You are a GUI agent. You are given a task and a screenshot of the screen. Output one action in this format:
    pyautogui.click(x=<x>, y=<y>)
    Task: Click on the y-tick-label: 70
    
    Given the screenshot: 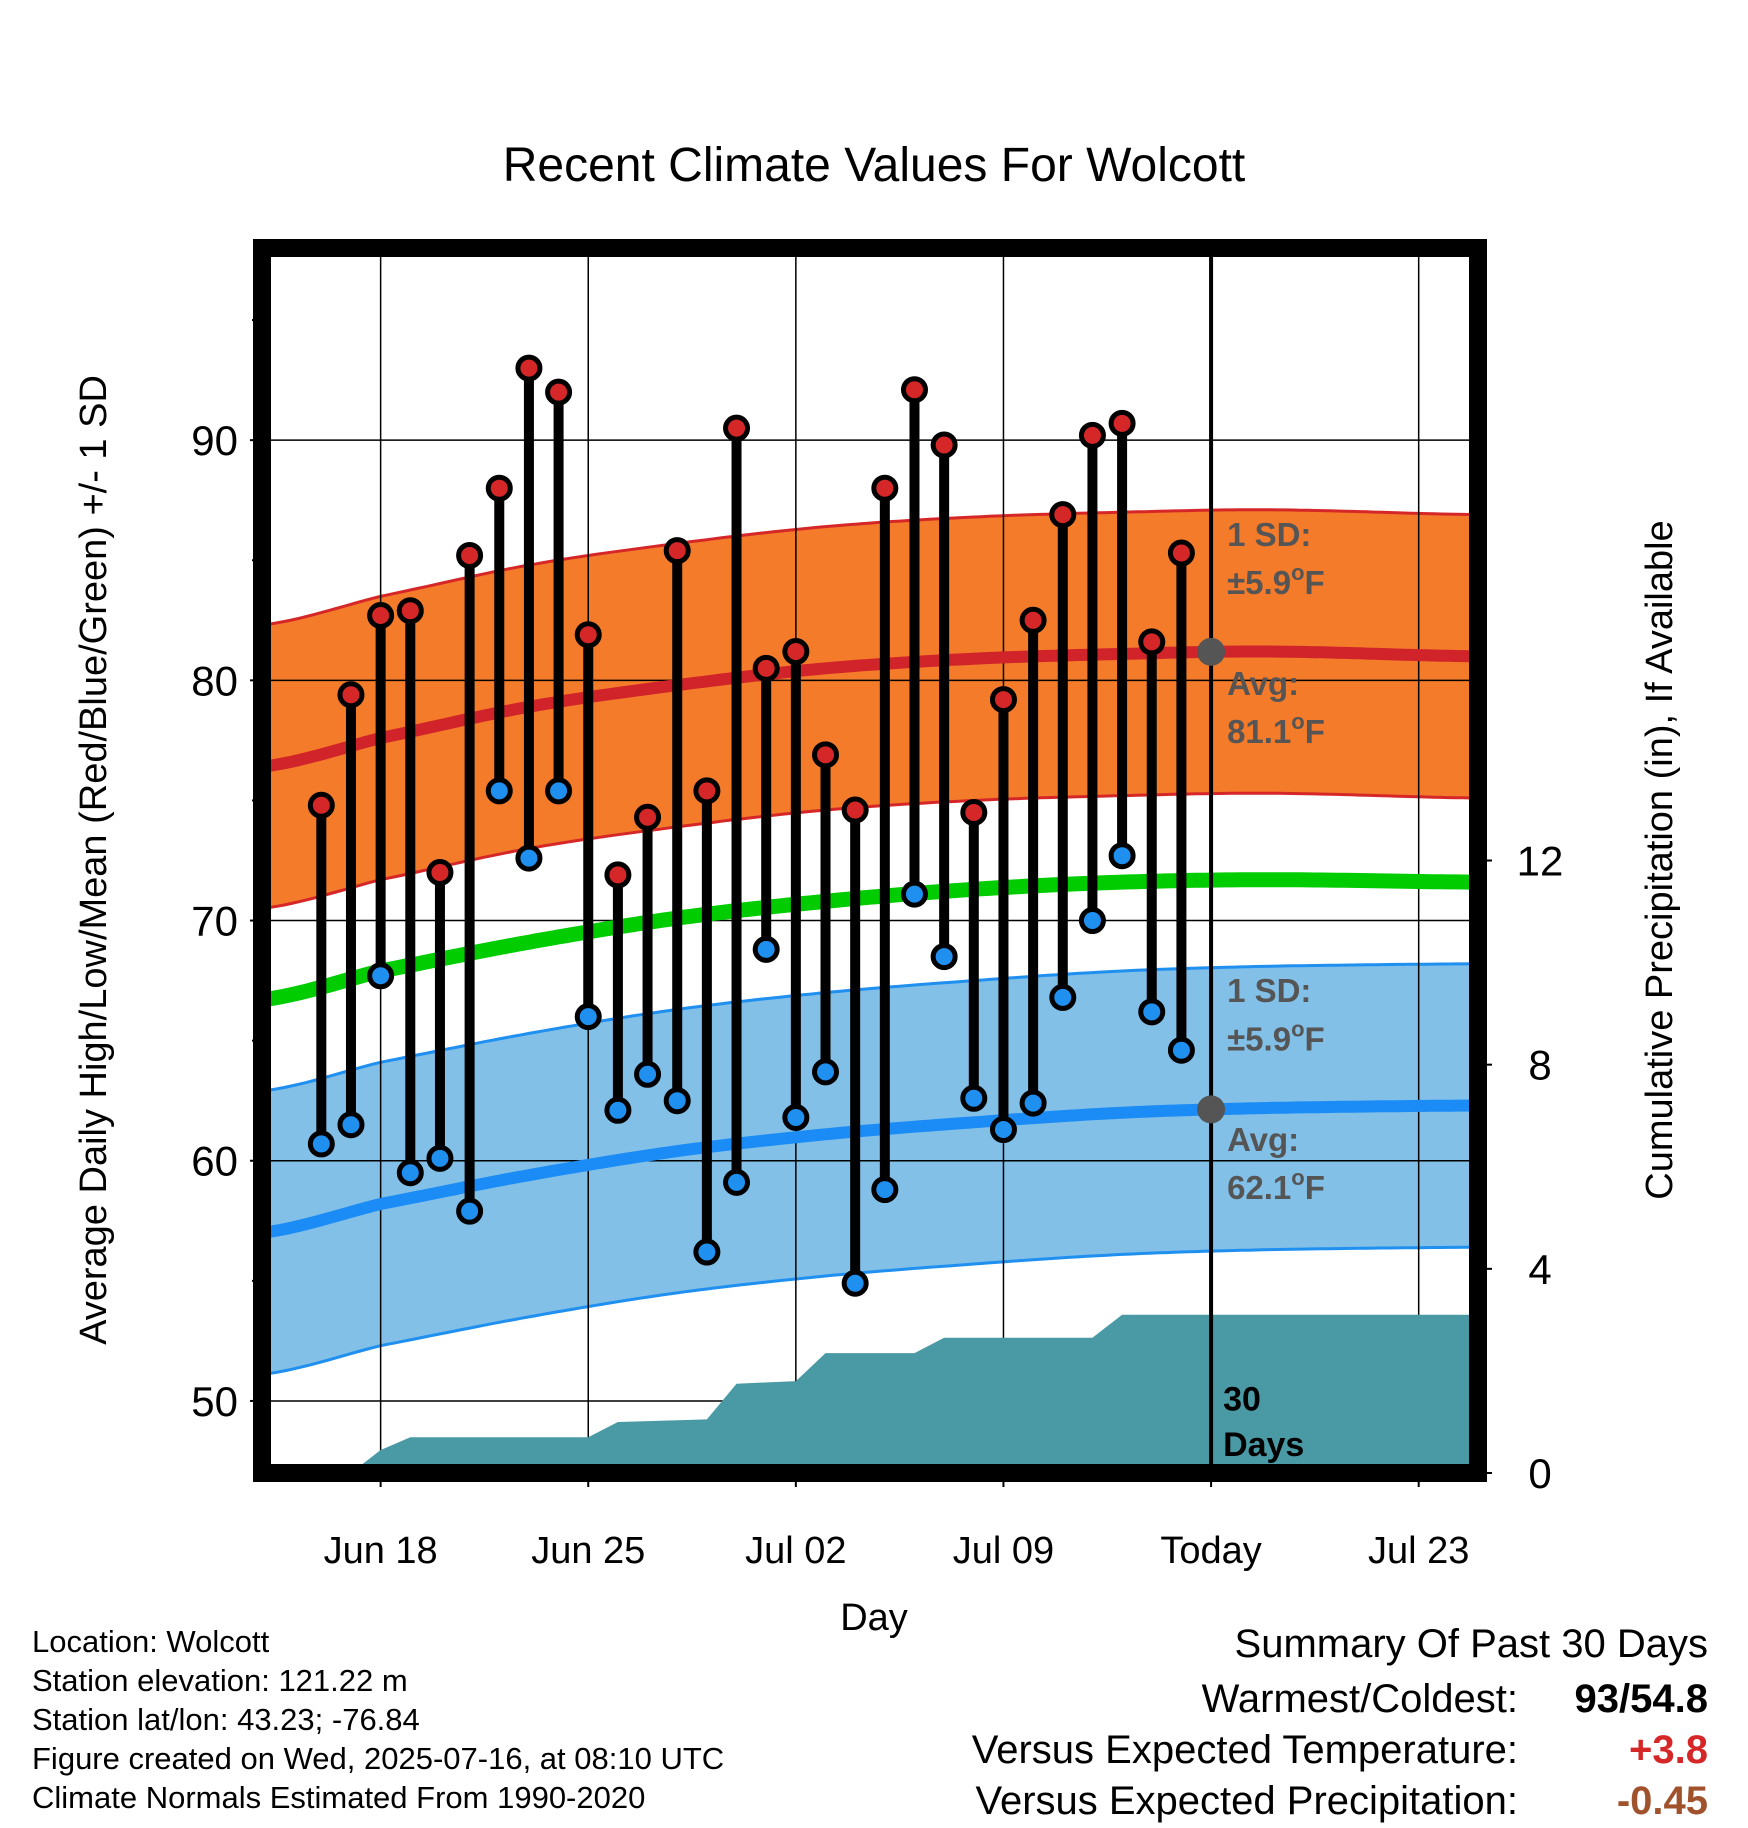 What is the action you would take?
    pyautogui.click(x=214, y=921)
    